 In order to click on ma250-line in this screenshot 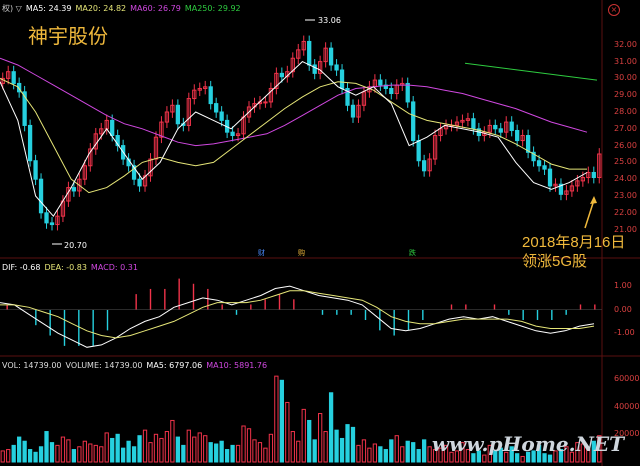, I will do `click(531, 71)`.